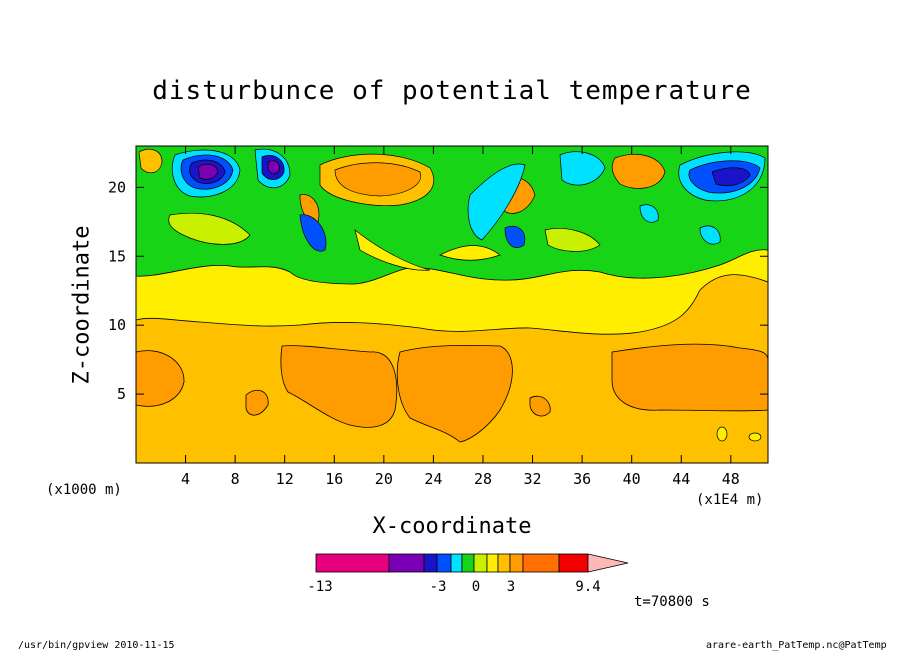 The height and width of the screenshot is (654, 904). I want to click on x-tick-label: 36, so click(582, 479).